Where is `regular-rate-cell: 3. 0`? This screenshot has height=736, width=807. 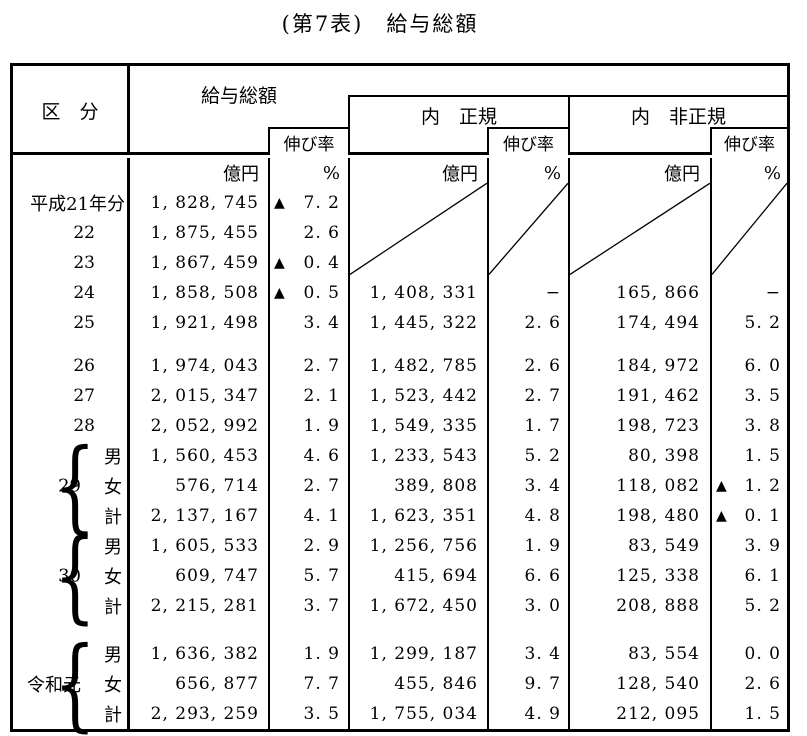 regular-rate-cell: 3. 0 is located at coordinates (542, 606).